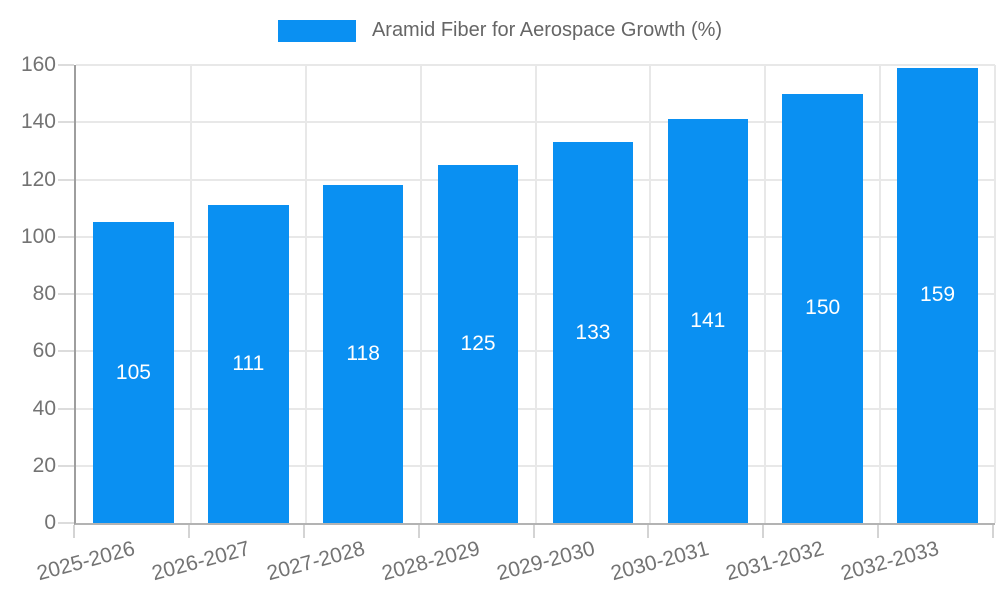 The width and height of the screenshot is (1000, 600). What do you see at coordinates (44, 408) in the screenshot?
I see `y-tick-label-40: 40` at bounding box center [44, 408].